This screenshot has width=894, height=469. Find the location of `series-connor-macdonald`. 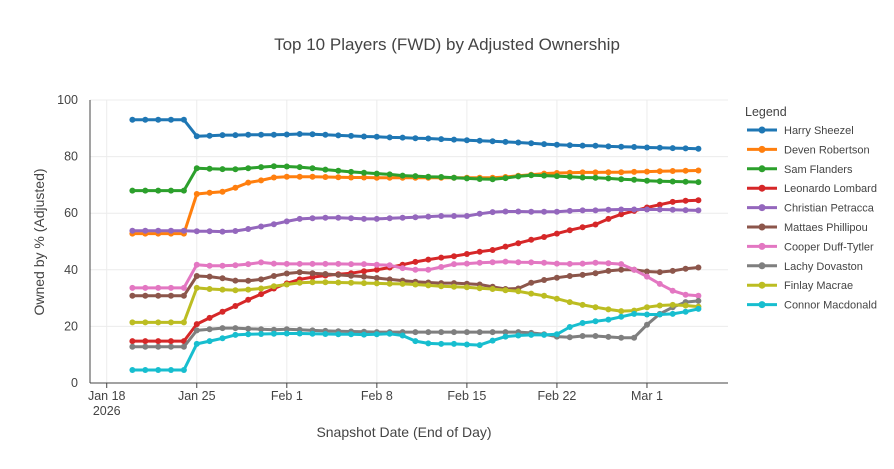

series-connor-macdonald is located at coordinates (415, 339).